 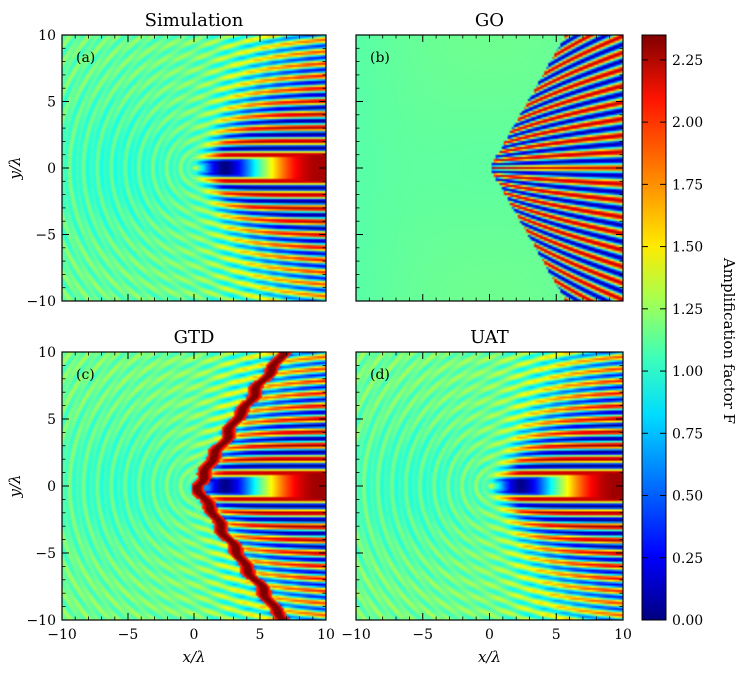 I want to click on colorbar-tick-label: 1.75, so click(x=687, y=185).